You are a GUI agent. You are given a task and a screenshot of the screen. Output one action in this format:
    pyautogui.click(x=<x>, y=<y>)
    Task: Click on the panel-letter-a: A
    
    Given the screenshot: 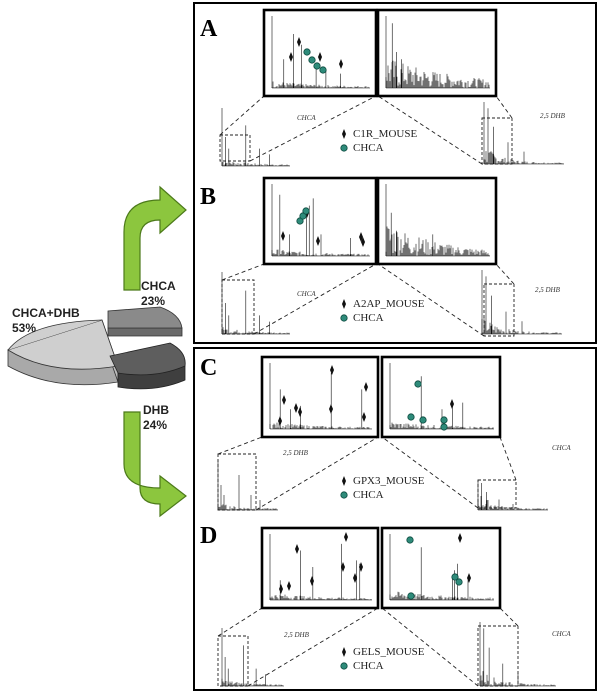 What is the action you would take?
    pyautogui.click(x=209, y=29)
    